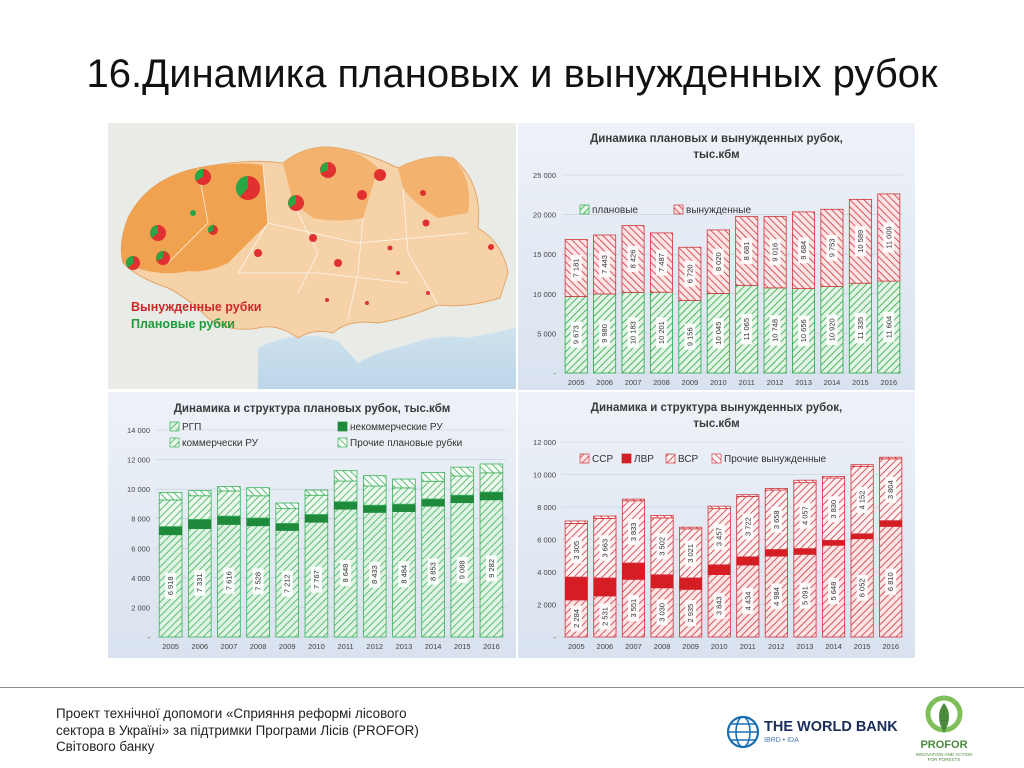 The height and width of the screenshot is (768, 1024). I want to click on data-label: 9 980, so click(604, 333).